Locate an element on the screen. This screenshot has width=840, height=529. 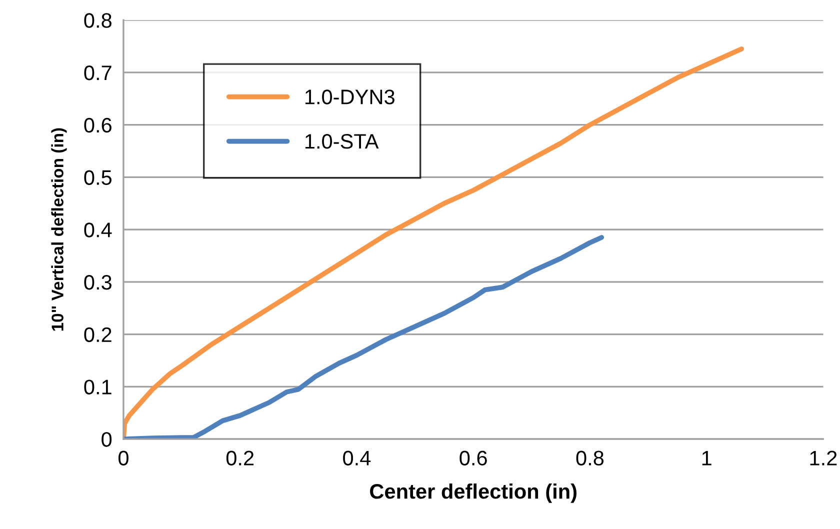
x-axis-title: Center deflection (in) is located at coordinates (473, 493).